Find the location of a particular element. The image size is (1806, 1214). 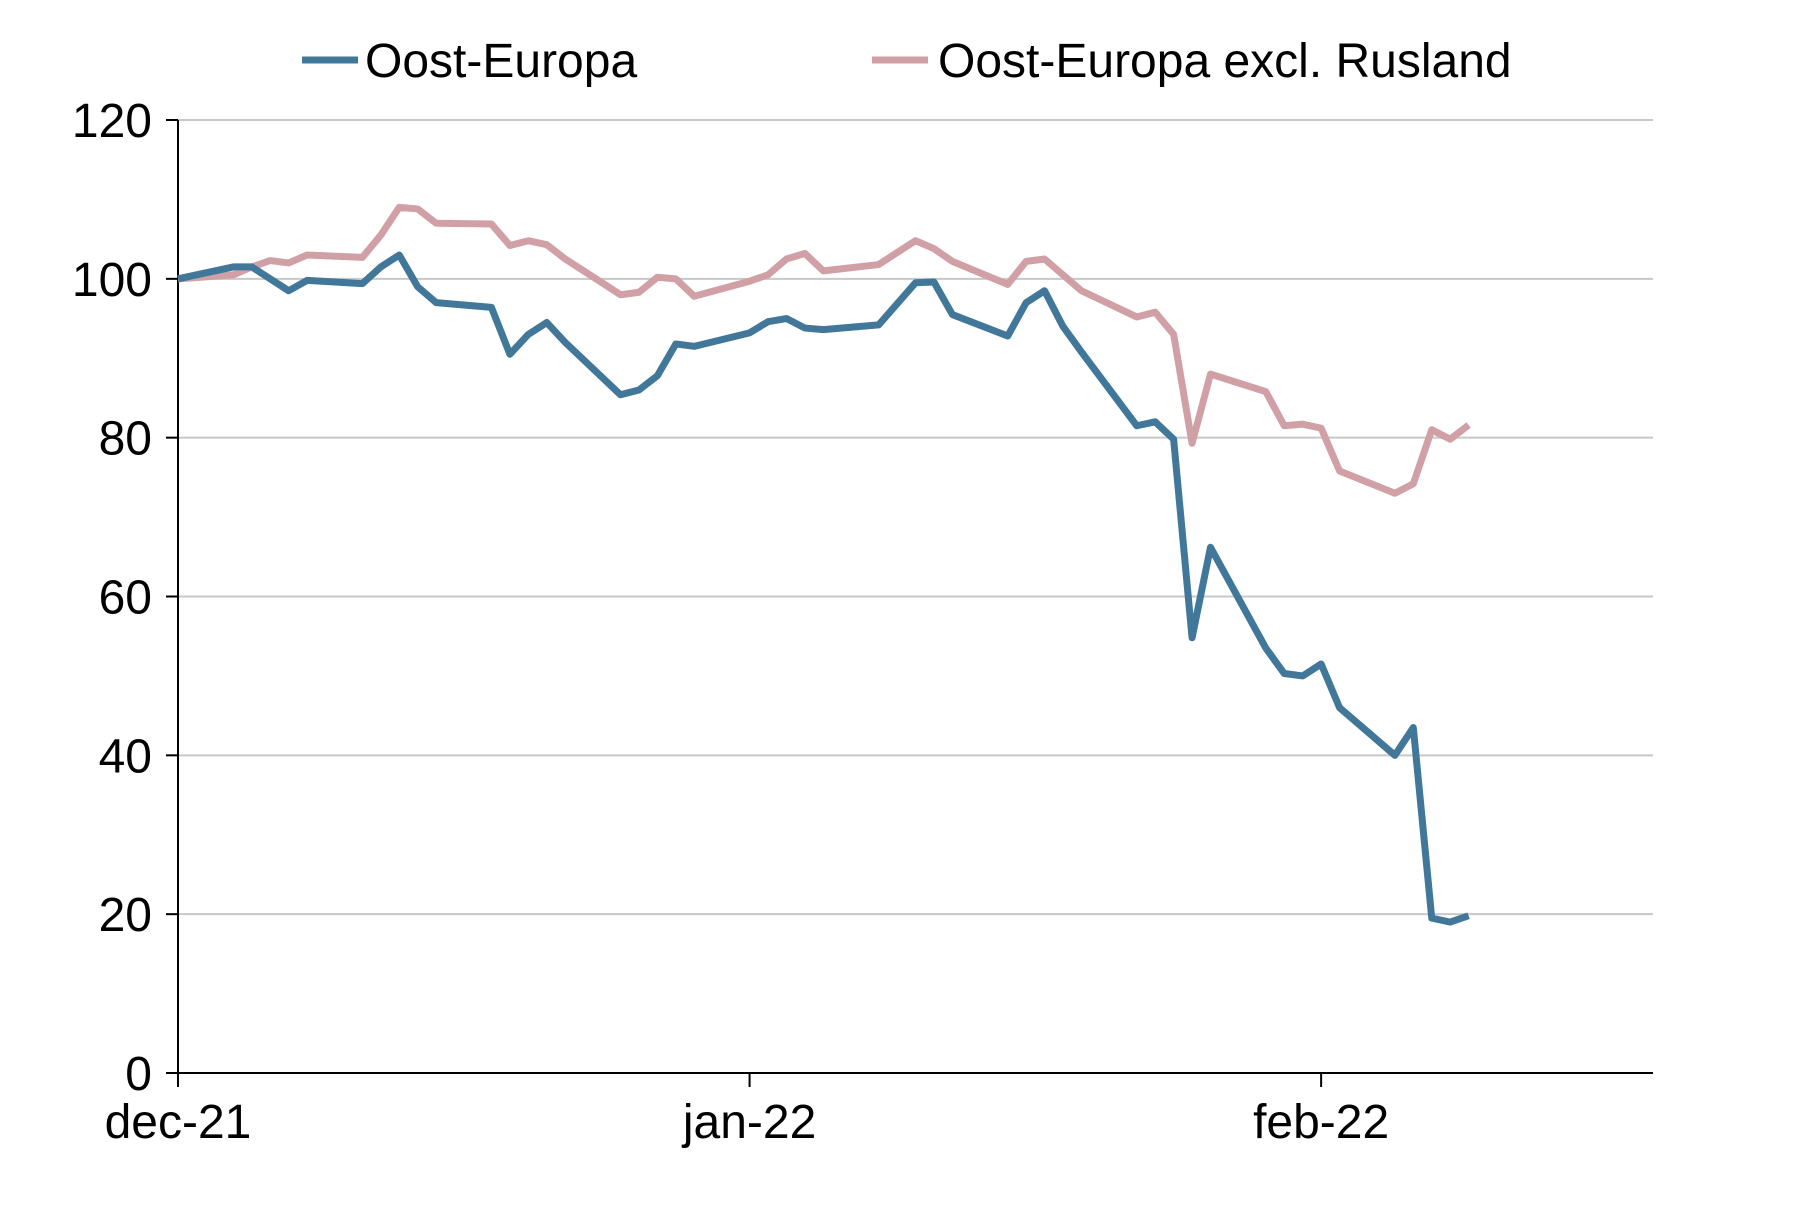

legend: Oost-Europa Oost-Europa excl. Rusland is located at coordinates (907, 61).